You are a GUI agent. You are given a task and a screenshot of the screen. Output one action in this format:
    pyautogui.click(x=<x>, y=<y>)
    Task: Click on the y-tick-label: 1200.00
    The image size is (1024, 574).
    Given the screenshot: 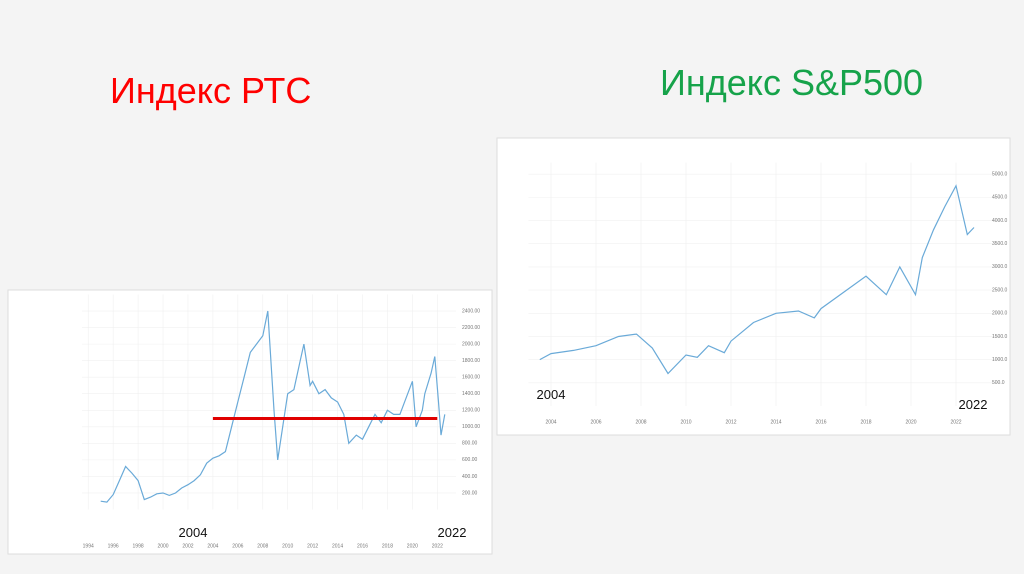 What is the action you would take?
    pyautogui.click(x=471, y=411)
    